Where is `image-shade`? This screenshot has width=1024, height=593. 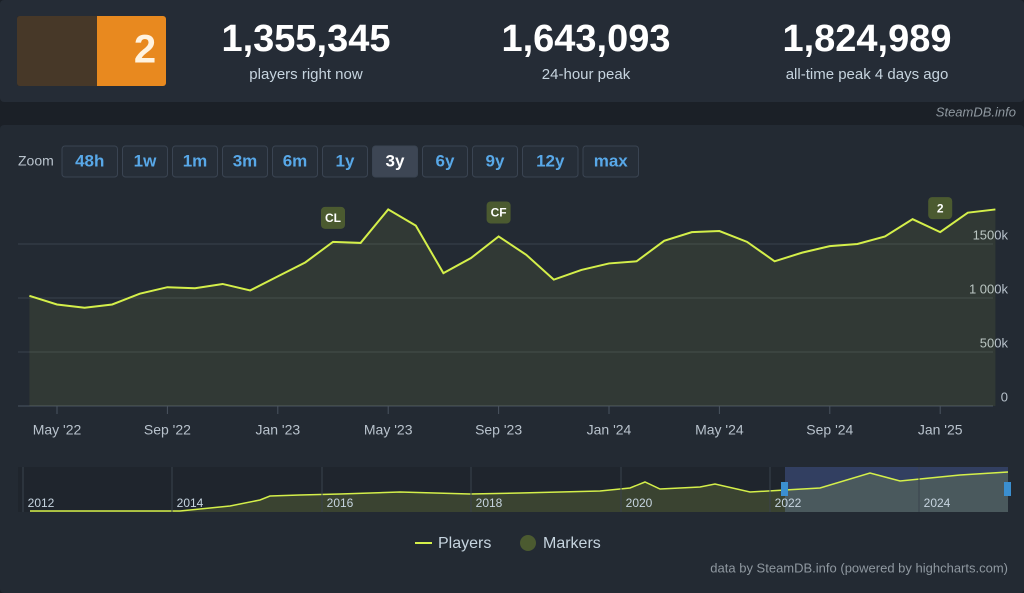
image-shade is located at coordinates (57, 51).